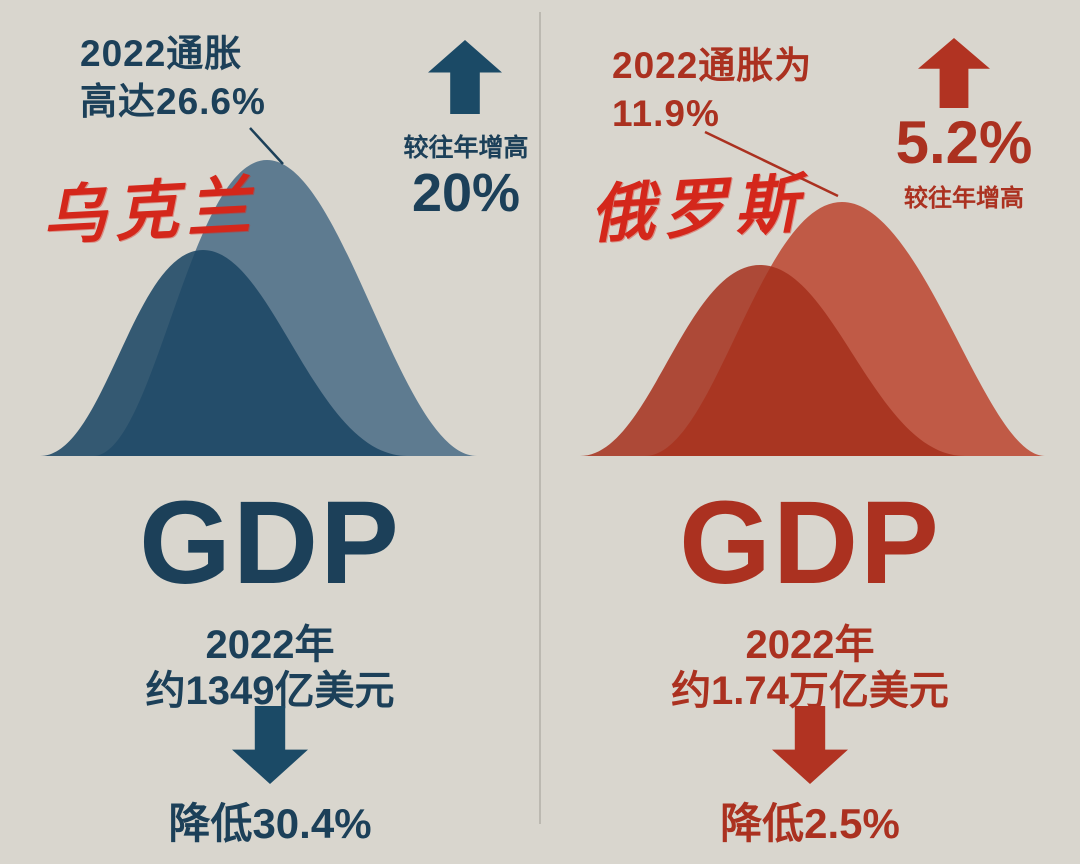 The width and height of the screenshot is (1080, 864). I want to click on ukraine-rise-block: 较往年增高 20%, so click(466, 175).